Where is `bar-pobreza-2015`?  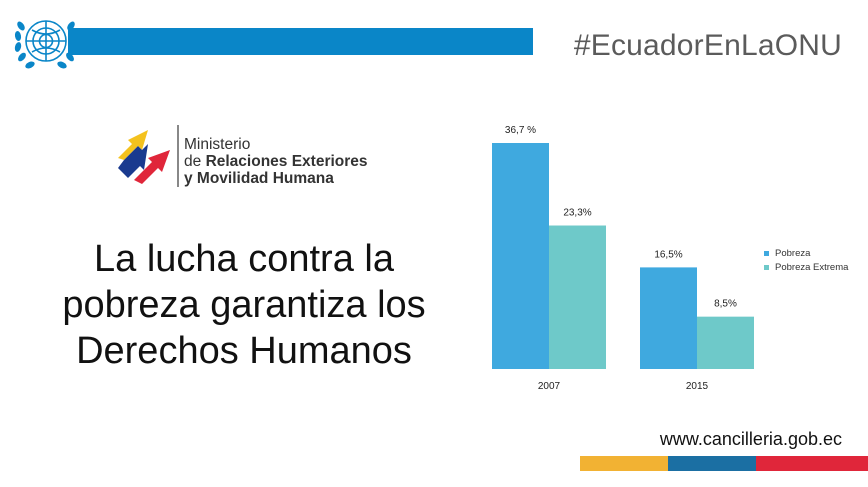 bar-pobreza-2015 is located at coordinates (668, 318).